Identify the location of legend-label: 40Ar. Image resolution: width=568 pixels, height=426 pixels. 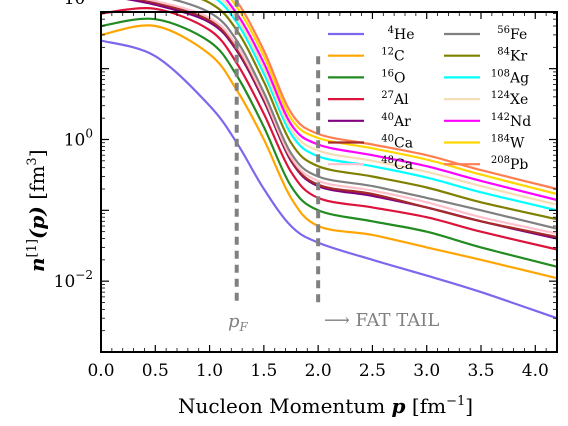
(396, 121).